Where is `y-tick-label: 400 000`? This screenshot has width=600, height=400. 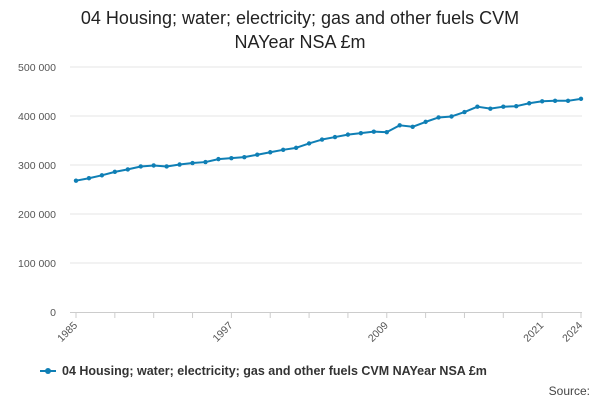
y-tick-label: 400 000 is located at coordinates (37, 117).